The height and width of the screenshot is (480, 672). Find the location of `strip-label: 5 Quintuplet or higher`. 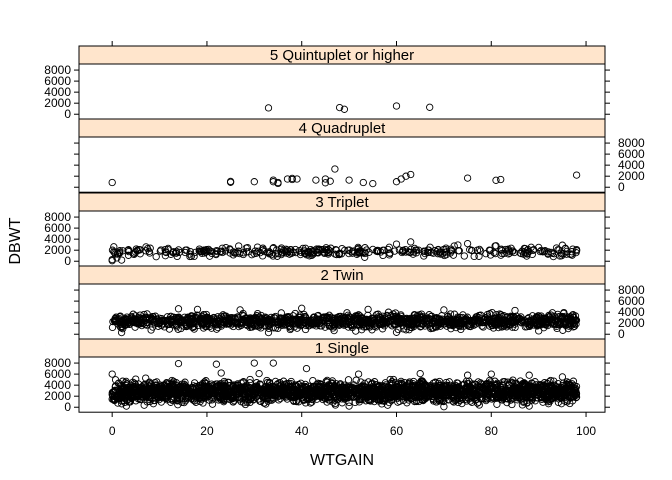

strip-label: 5 Quintuplet or higher is located at coordinates (342, 55).